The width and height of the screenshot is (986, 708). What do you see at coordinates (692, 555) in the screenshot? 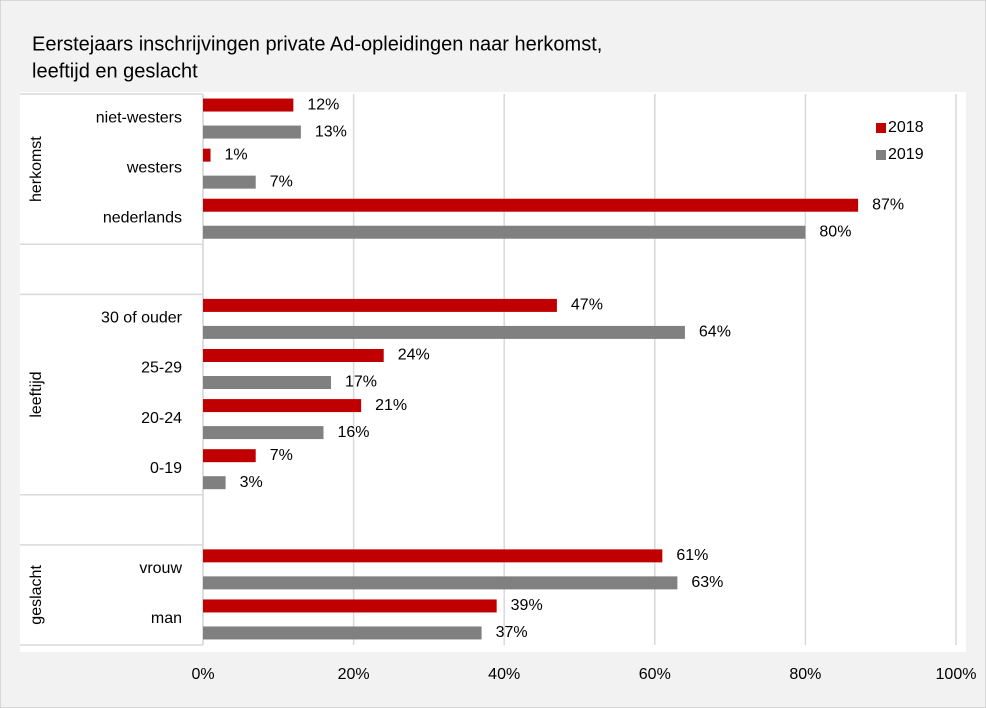
I see `data-label: 61%` at bounding box center [692, 555].